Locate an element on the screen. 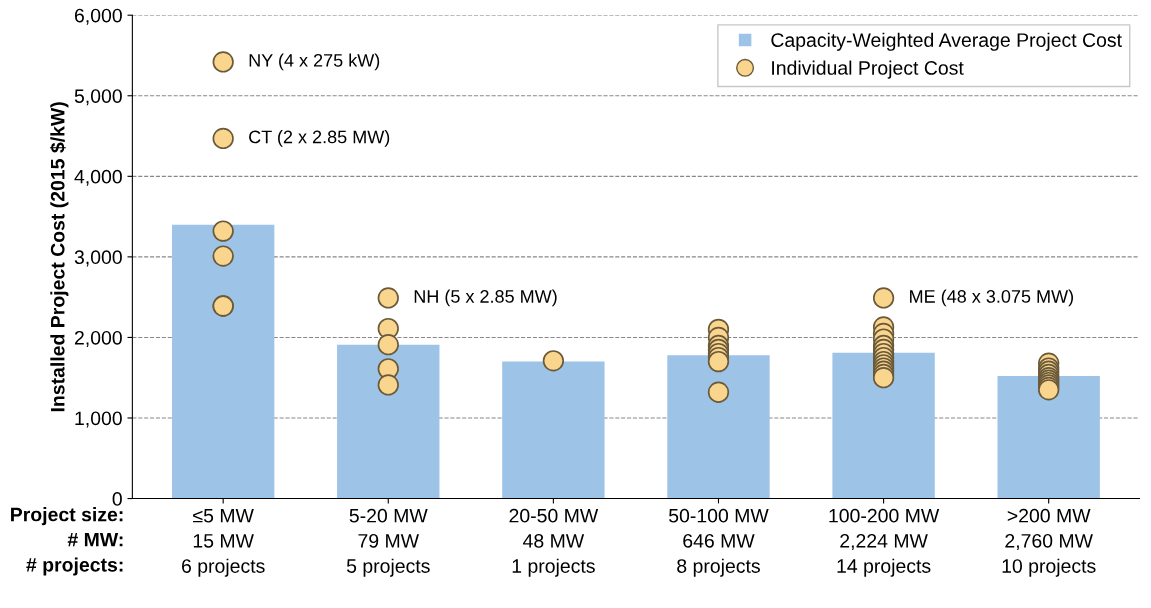 The image size is (1151, 608). x-tick-label: 20-50 MW 48 MW 1 projects is located at coordinates (554, 542).